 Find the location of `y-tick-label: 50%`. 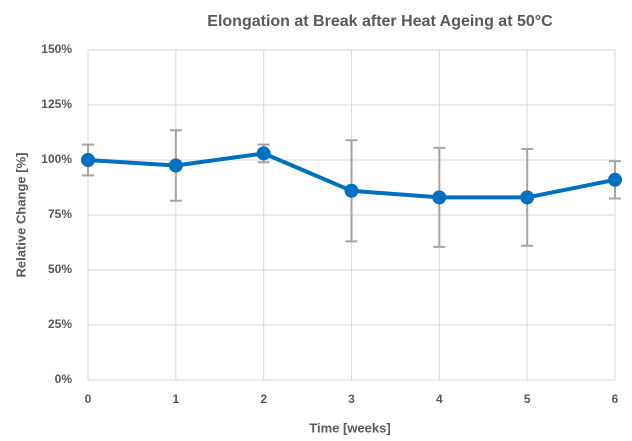

y-tick-label: 50% is located at coordinates (60, 269).